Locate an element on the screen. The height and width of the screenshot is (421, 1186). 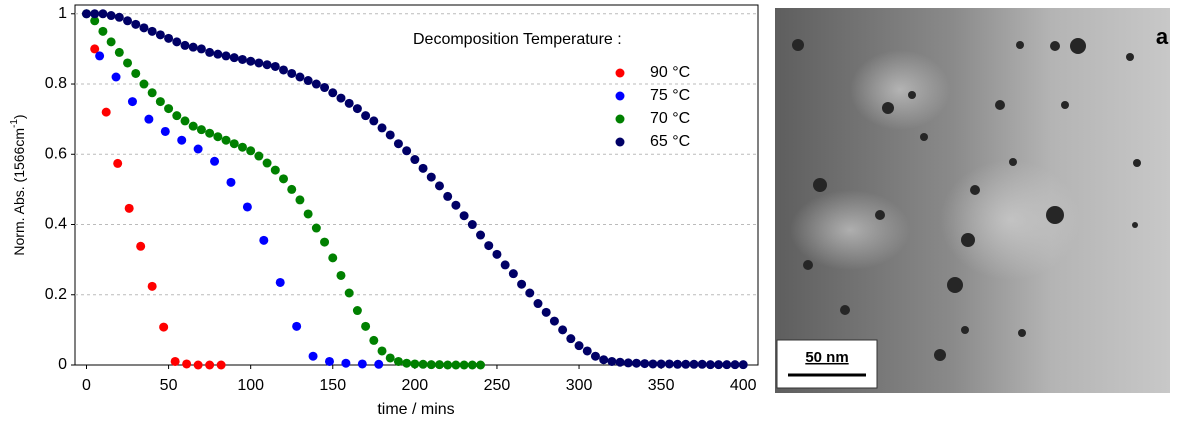
y-axis-label: Norm. Abs. (1566cm-1) is located at coordinates (18, 184).